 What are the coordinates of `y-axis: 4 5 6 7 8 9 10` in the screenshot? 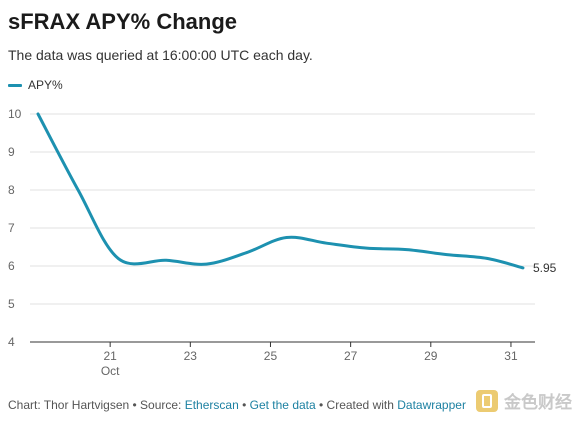 It's located at (15, 228).